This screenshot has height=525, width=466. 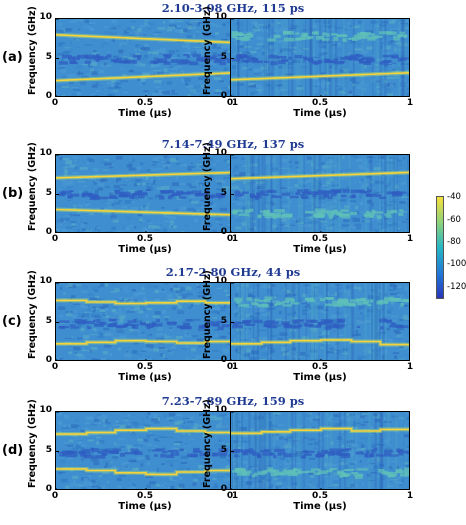 What do you see at coordinates (454, 219) in the screenshot?
I see `colorbar-tick-label: -60` at bounding box center [454, 219].